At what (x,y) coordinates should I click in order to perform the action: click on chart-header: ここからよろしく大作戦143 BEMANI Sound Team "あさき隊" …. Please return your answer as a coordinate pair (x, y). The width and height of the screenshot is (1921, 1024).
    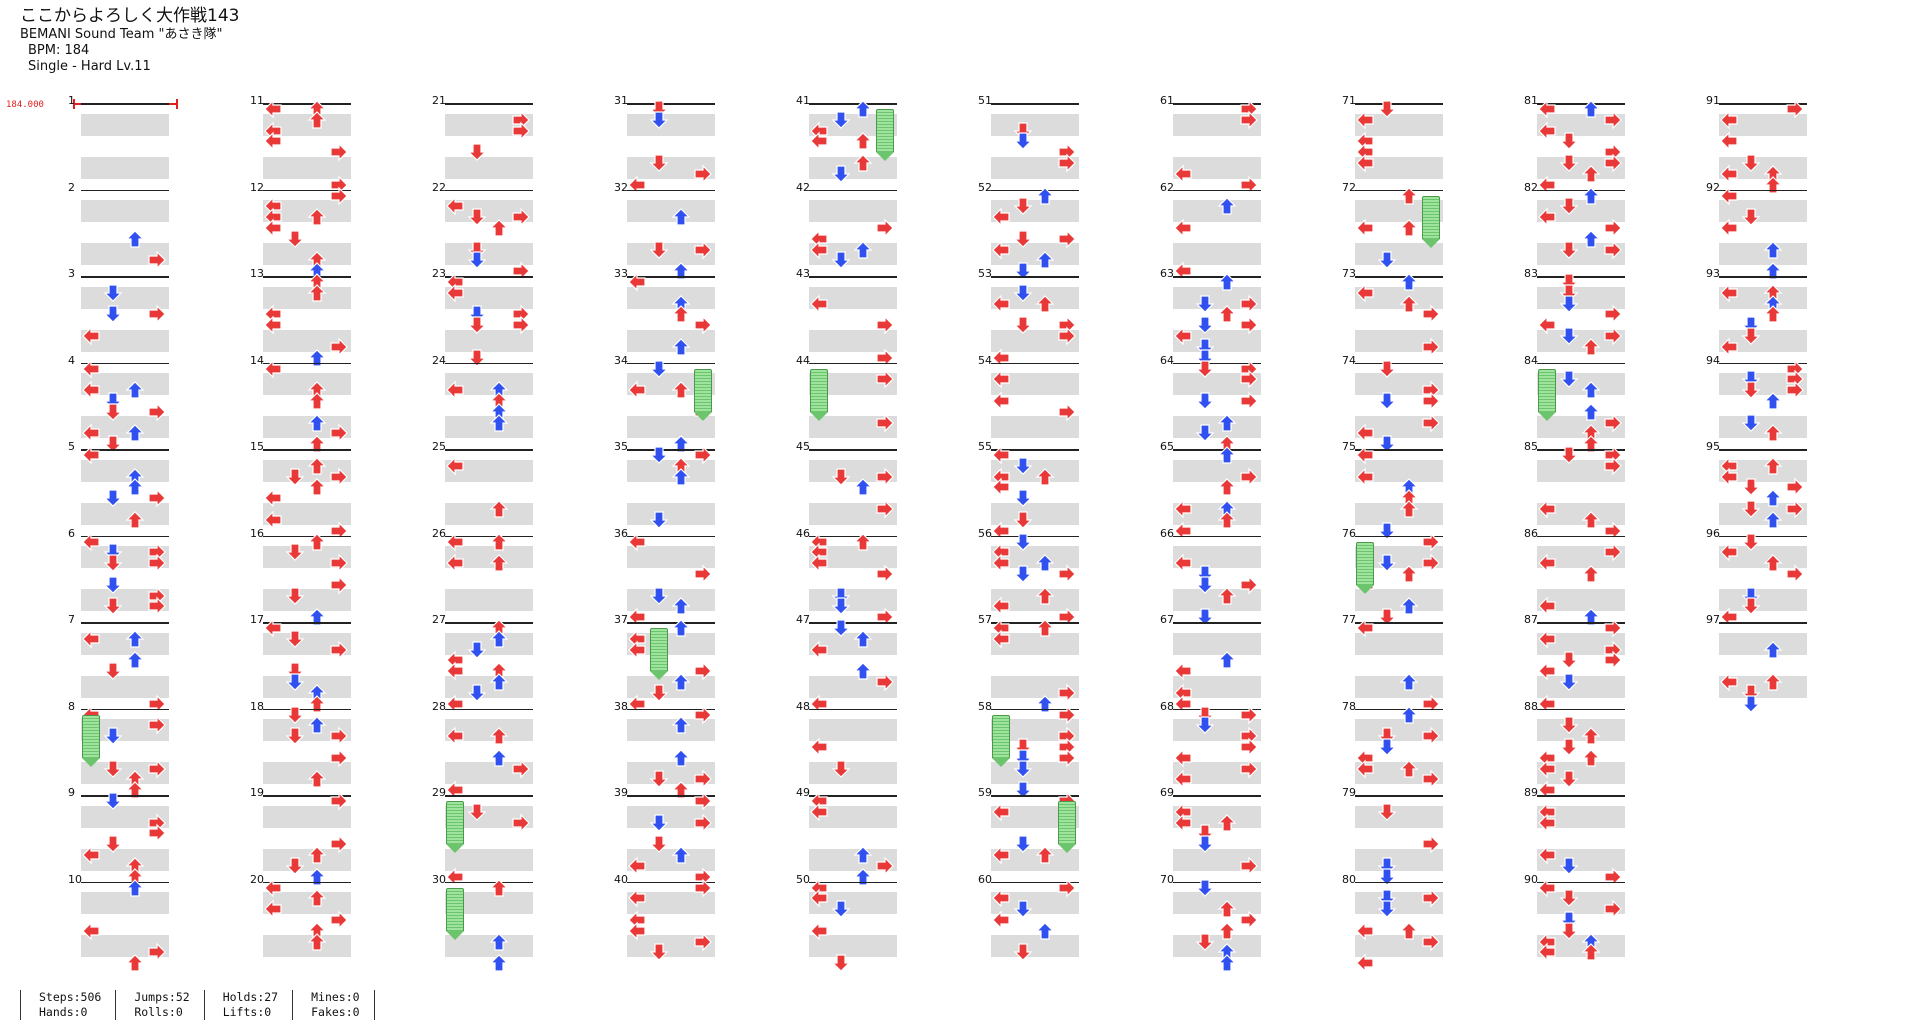
    Looking at the image, I should click on (129, 41).